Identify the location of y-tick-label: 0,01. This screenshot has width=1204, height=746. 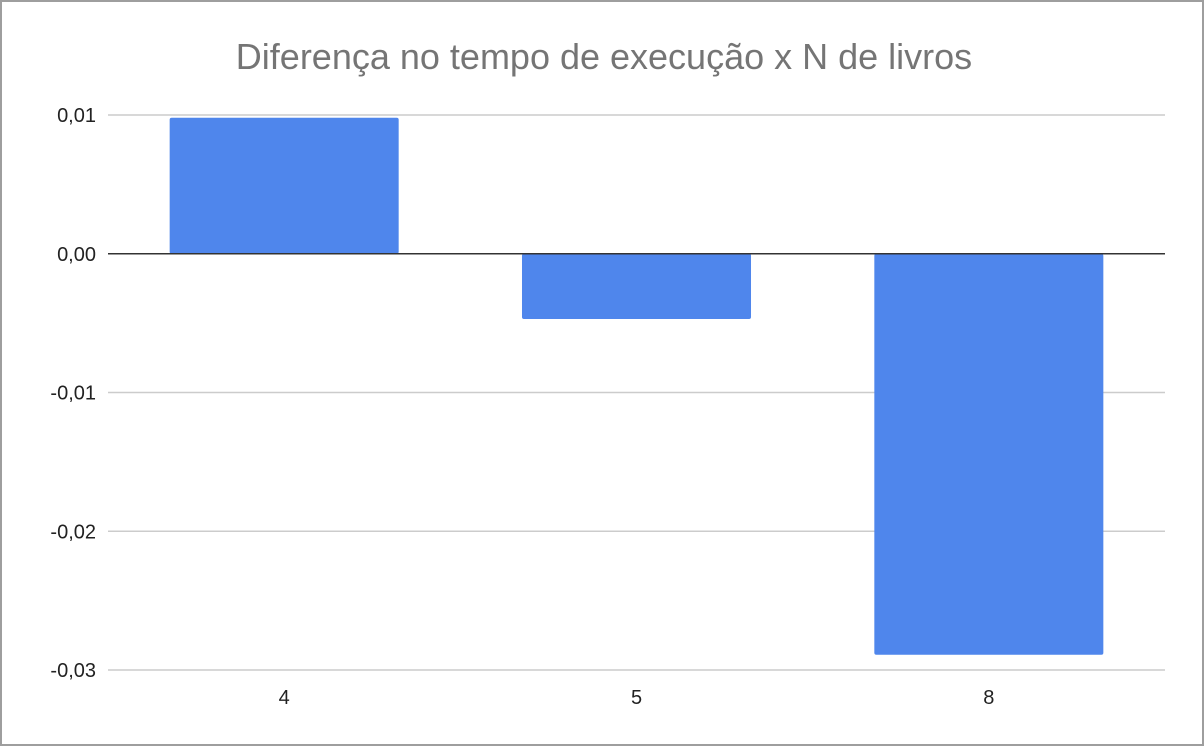
(76, 116).